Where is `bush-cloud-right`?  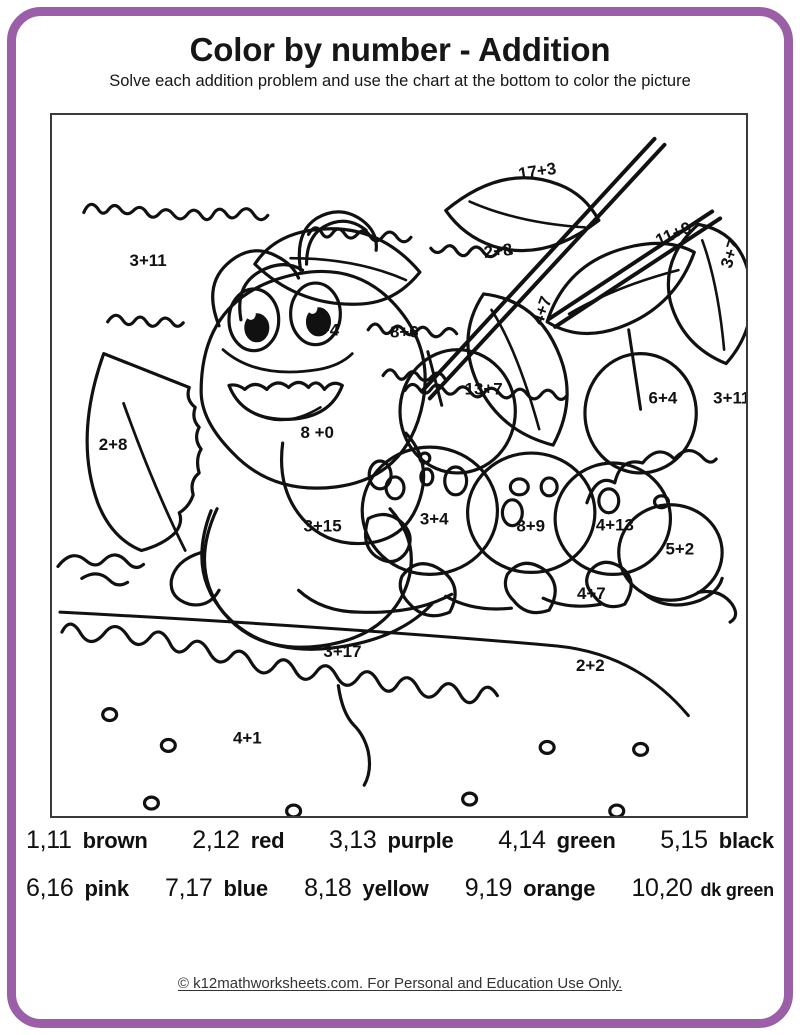
bush-cloud-right is located at coordinates (651, 476).